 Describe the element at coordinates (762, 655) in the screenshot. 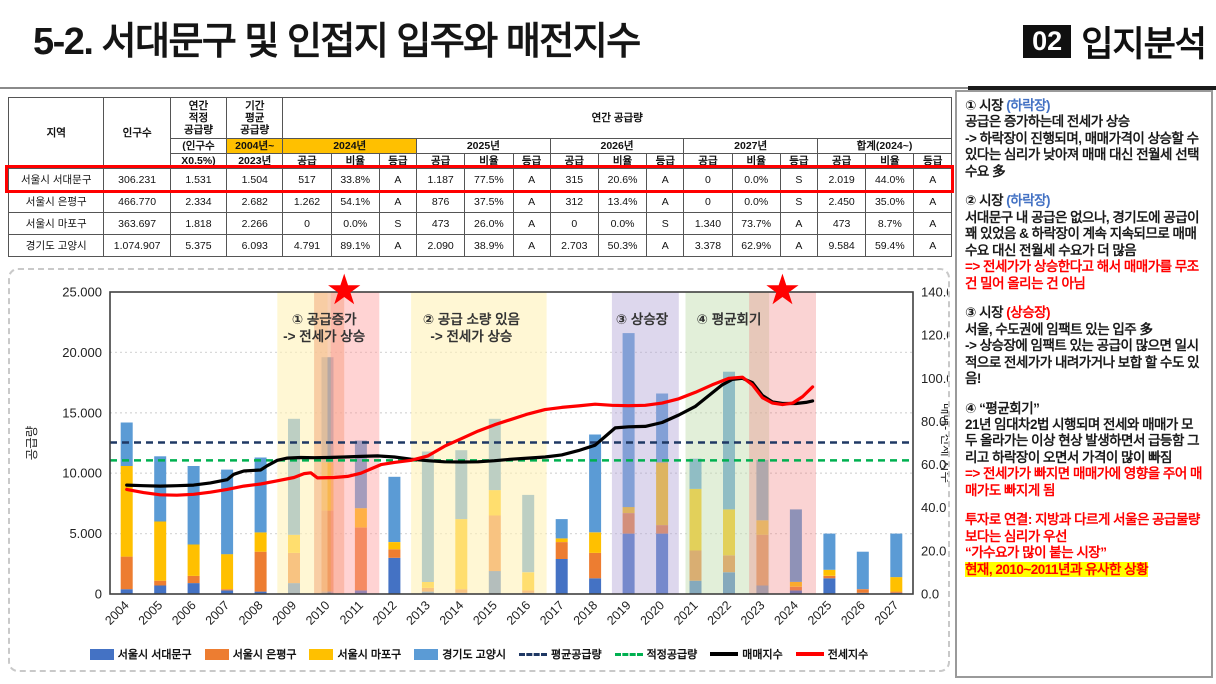

I see `legend-label: 매매지수` at that location.